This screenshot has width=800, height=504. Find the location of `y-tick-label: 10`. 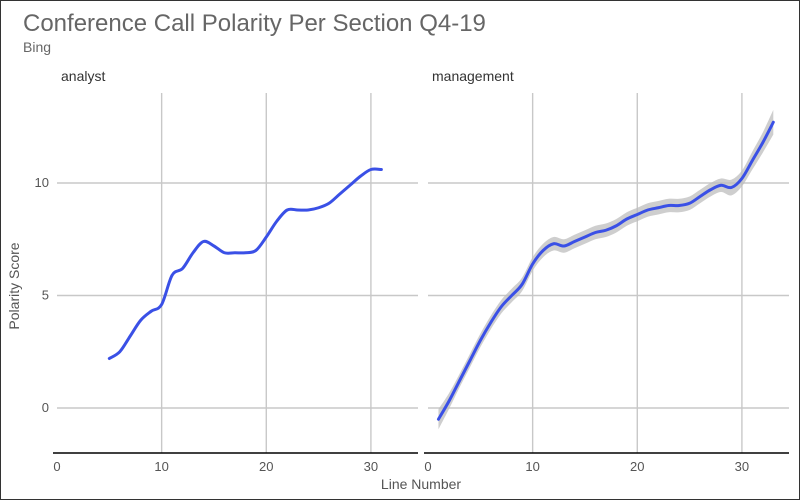

y-tick-label: 10 is located at coordinates (42, 182).